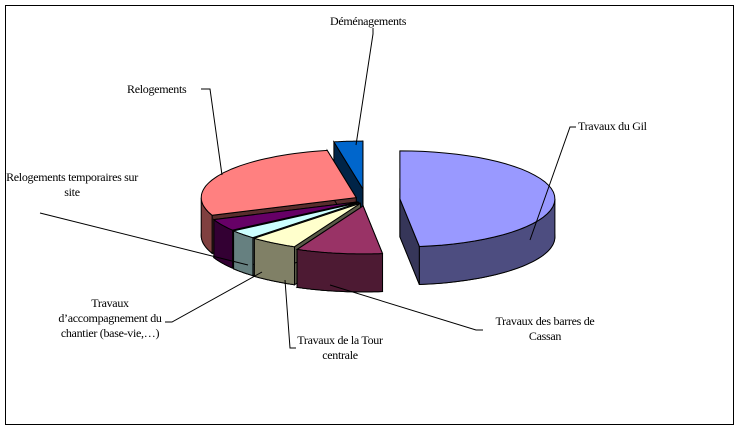 This screenshot has height=430, width=739. What do you see at coordinates (552, 183) in the screenshot?
I see `leader-gil` at bounding box center [552, 183].